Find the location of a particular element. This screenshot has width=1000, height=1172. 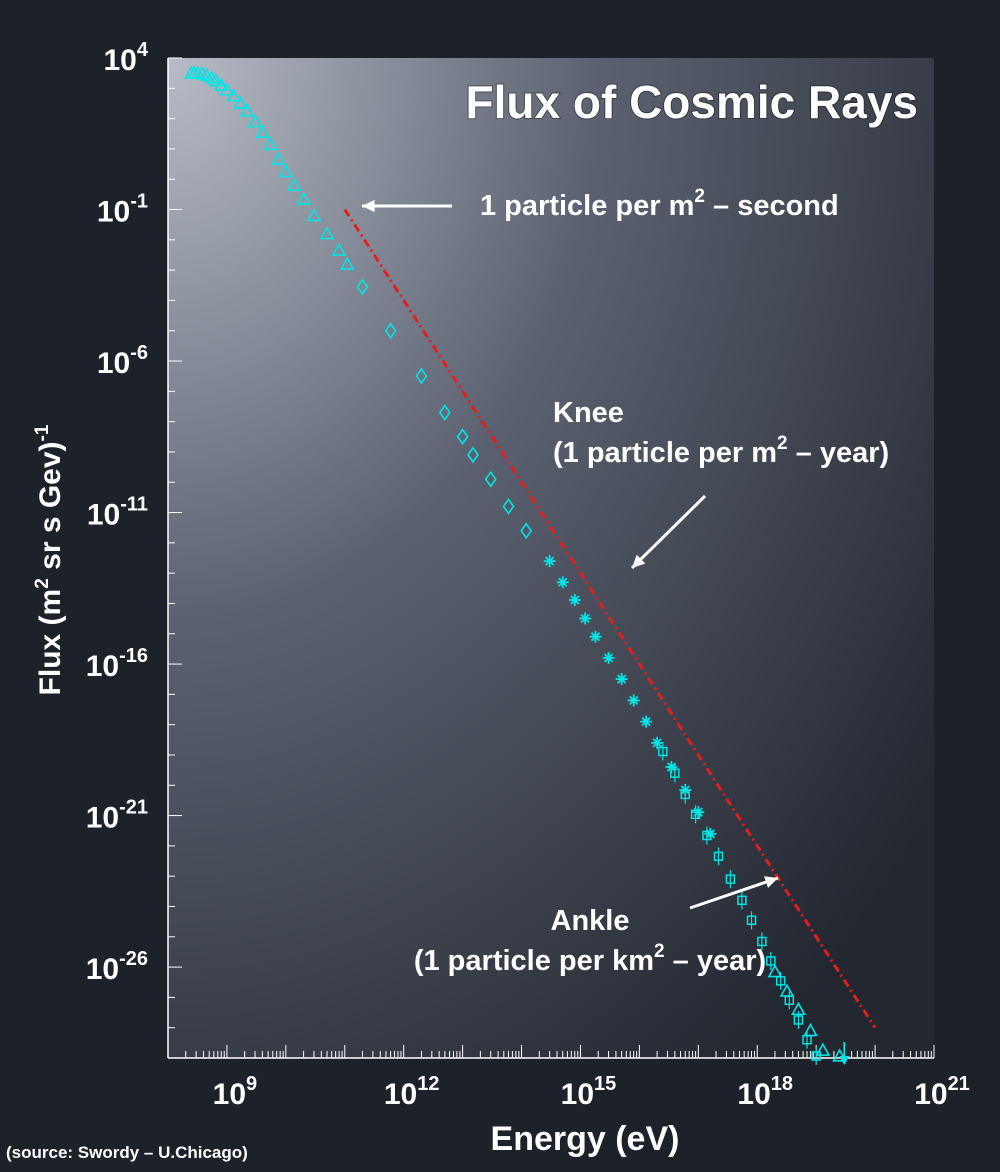

source-note: (source: Swordy – U.Chicago) is located at coordinates (127, 1152).